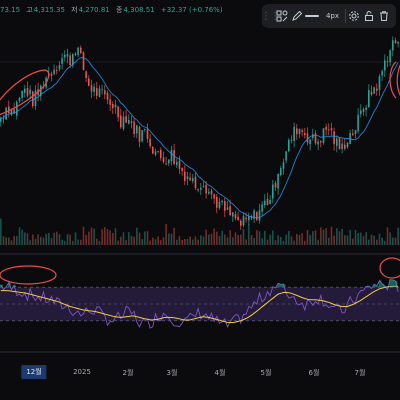  Describe the element at coordinates (296, 16) in the screenshot. I see `pencil-icon` at that location.